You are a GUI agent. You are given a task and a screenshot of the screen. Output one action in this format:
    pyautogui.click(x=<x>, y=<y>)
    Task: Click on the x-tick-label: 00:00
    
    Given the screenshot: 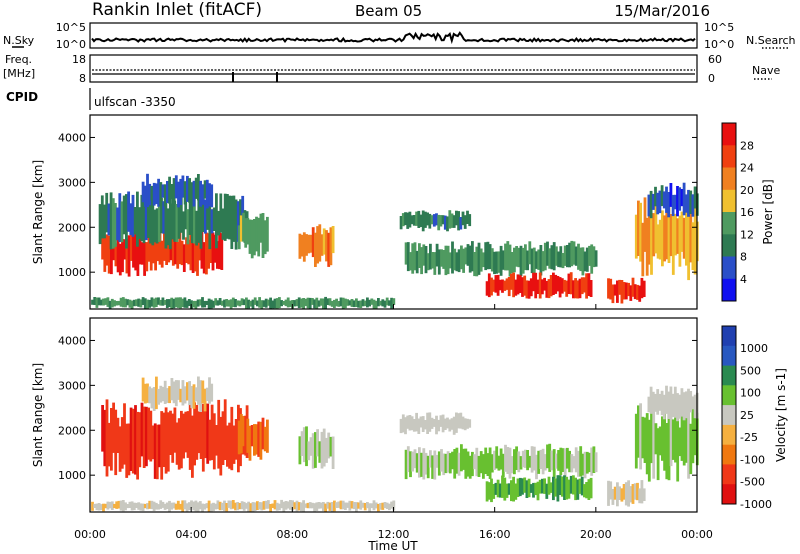 What is the action you would take?
    pyautogui.click(x=697, y=534)
    